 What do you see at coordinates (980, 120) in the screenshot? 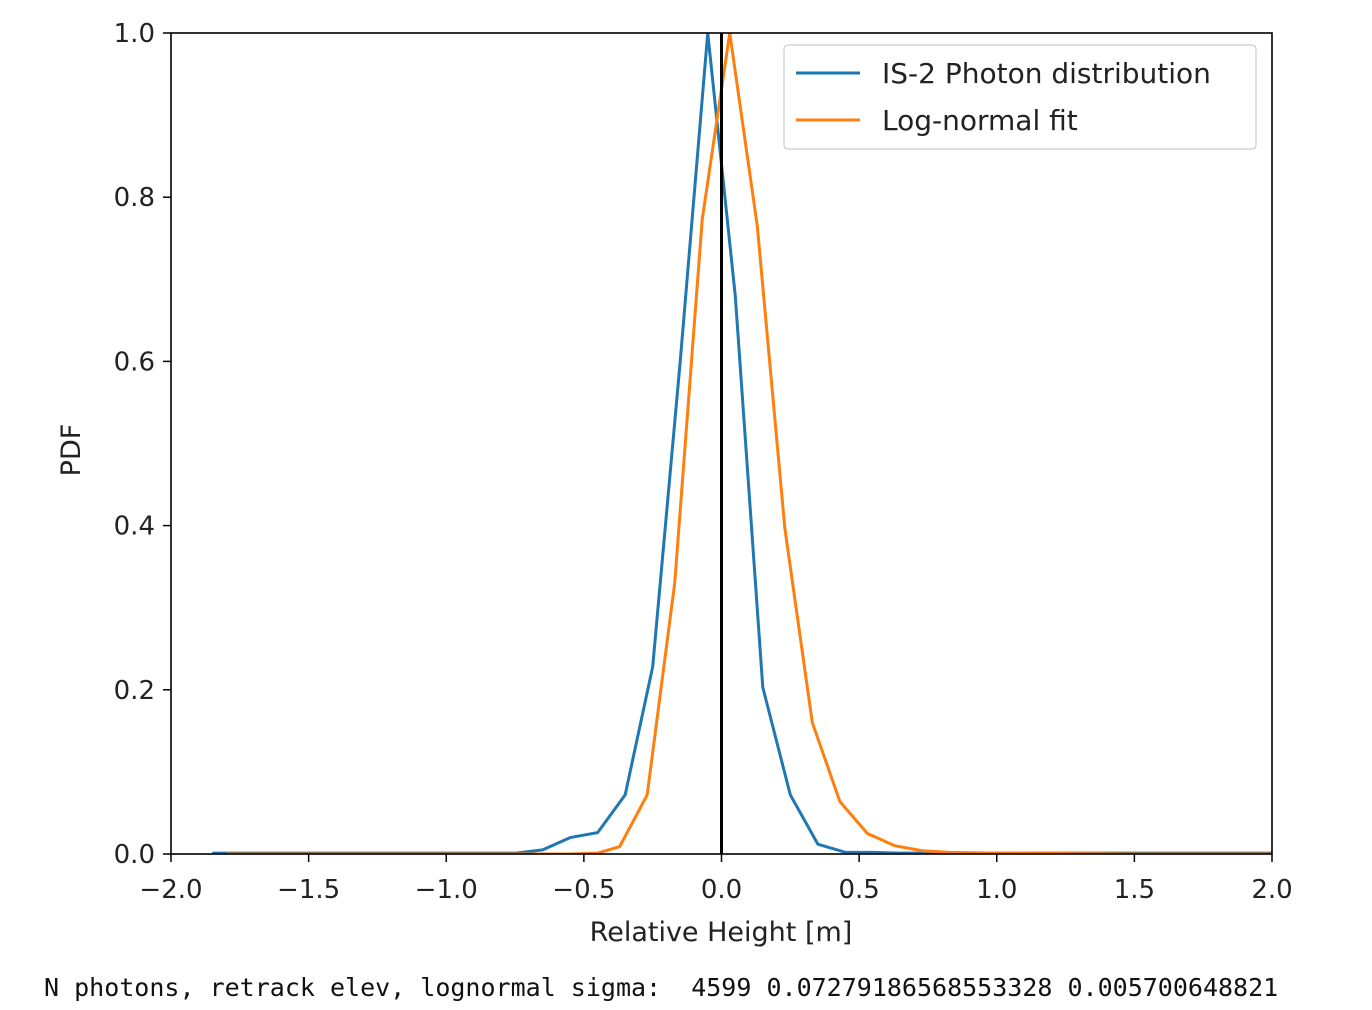
I see `legend-label-lognormal: Log-normal fit` at bounding box center [980, 120].